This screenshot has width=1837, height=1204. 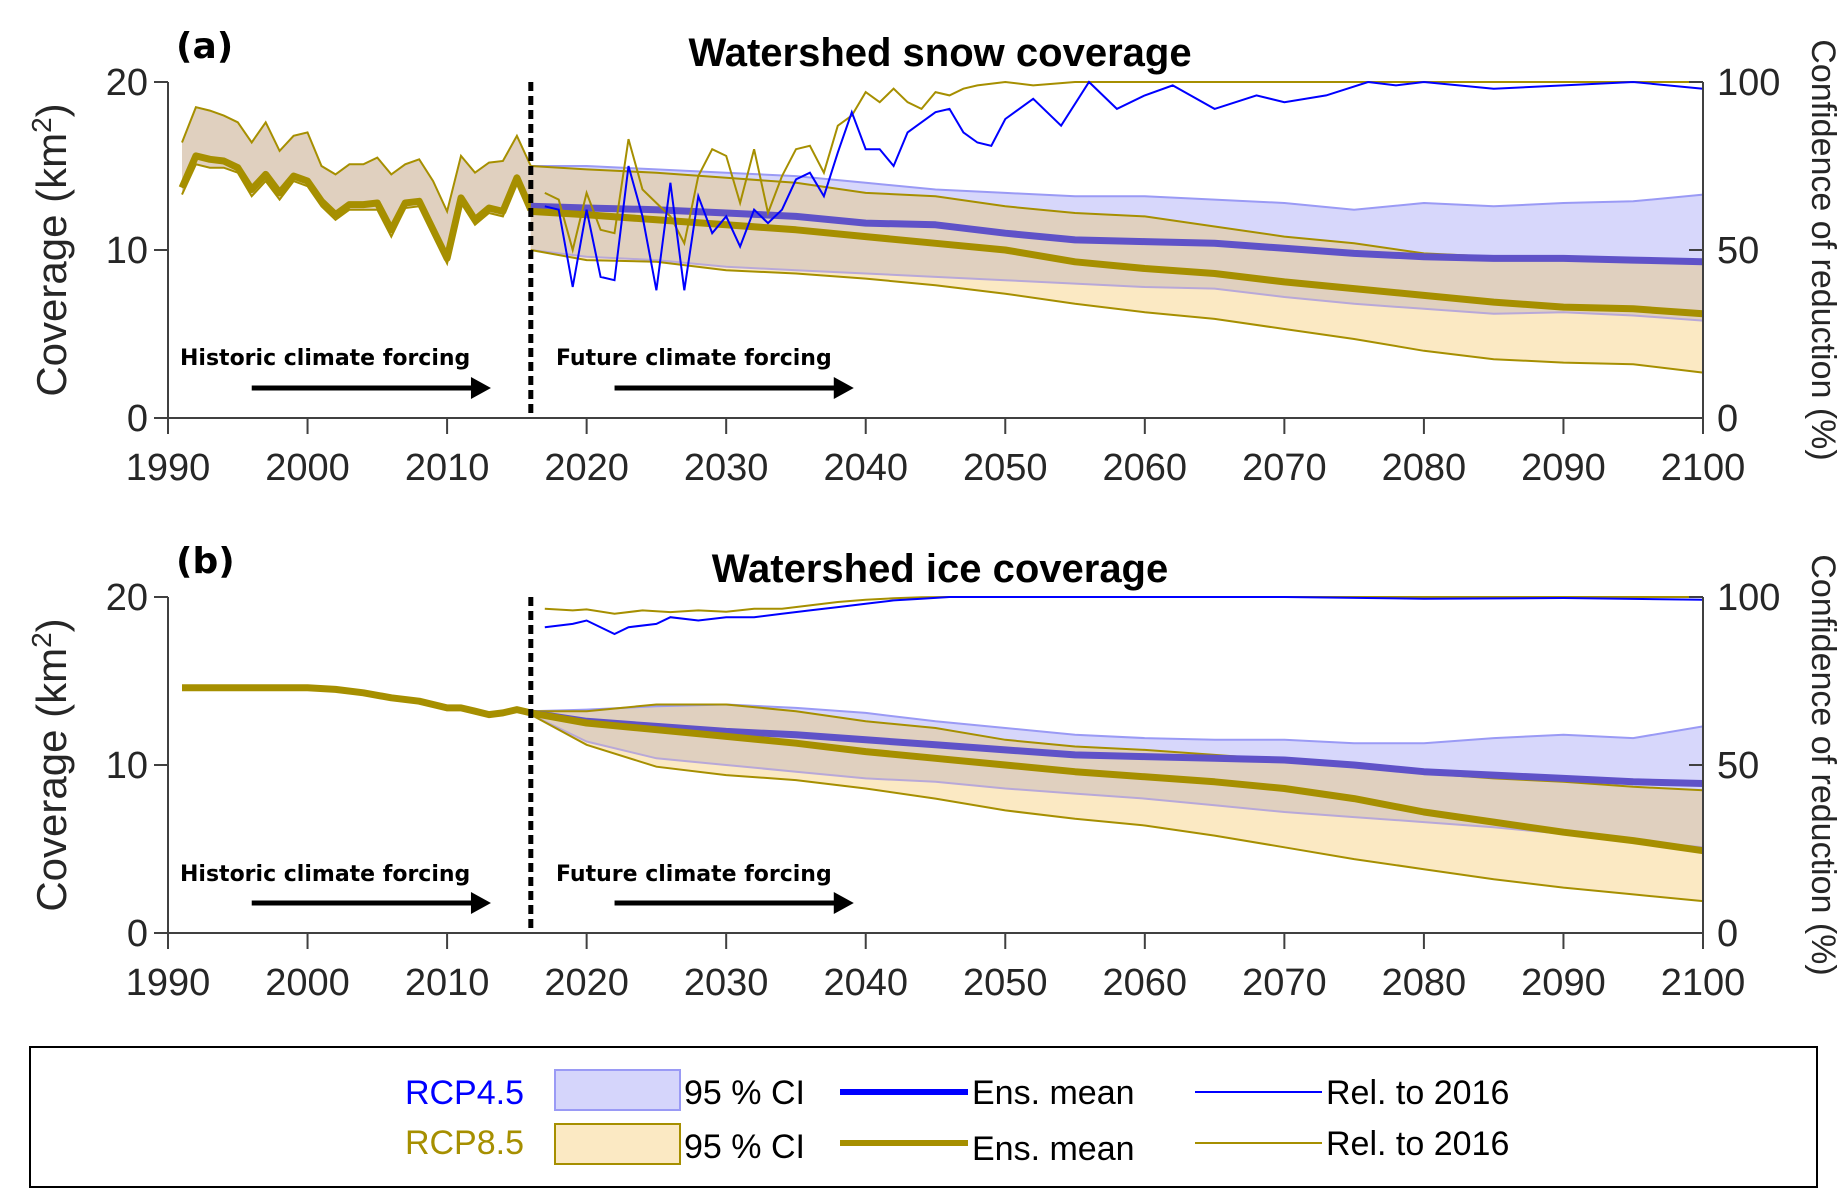 What do you see at coordinates (726, 983) in the screenshot?
I see `panel-b-xtick-label: 2030` at bounding box center [726, 983].